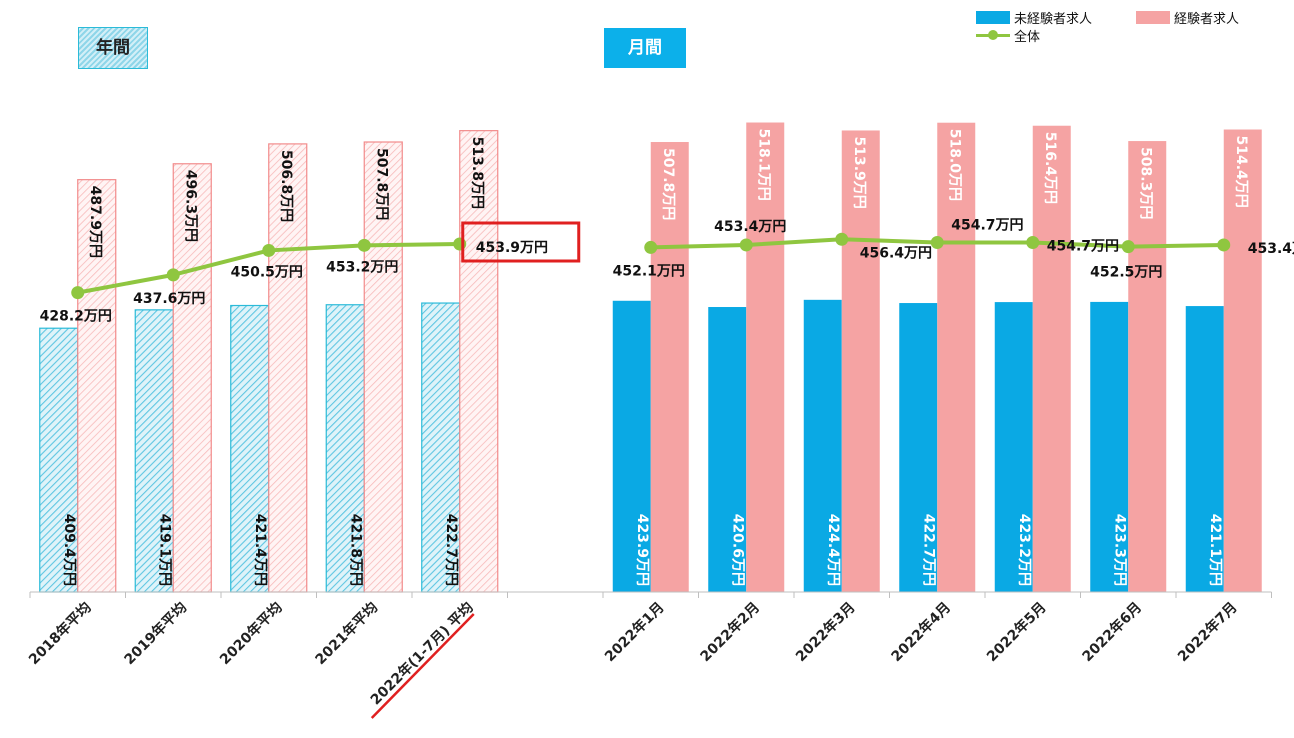 This screenshot has width=1294, height=738. I want to click on bar-label-inexperienced: 419.1万円, so click(164, 550).